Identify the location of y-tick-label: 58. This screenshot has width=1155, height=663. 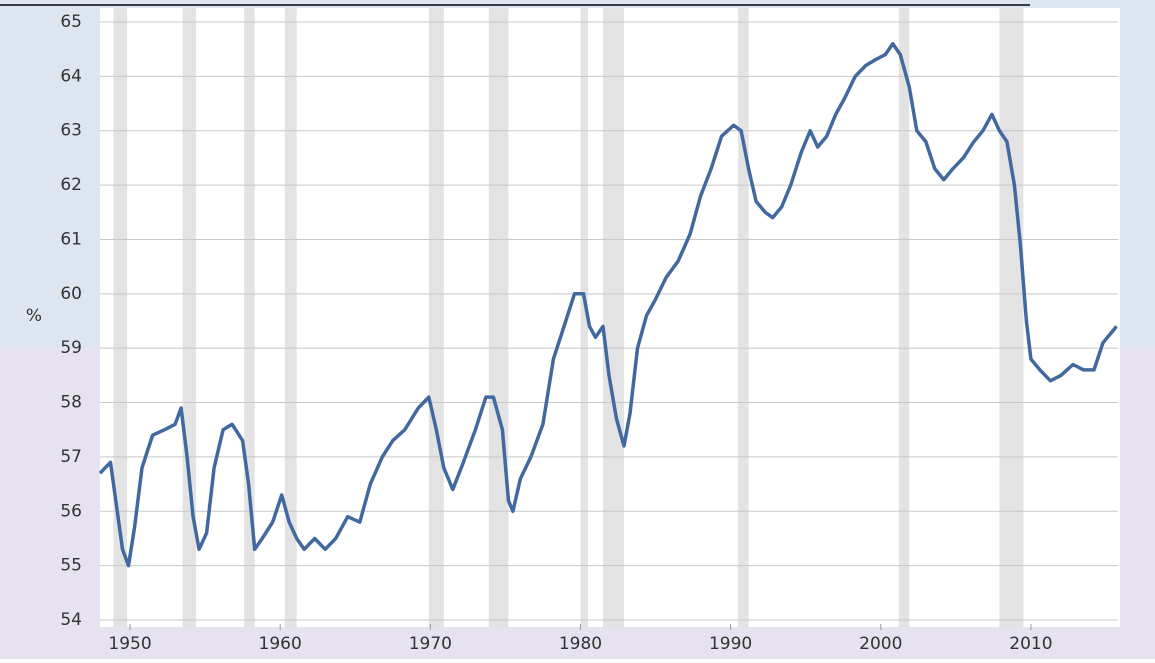
(71, 403).